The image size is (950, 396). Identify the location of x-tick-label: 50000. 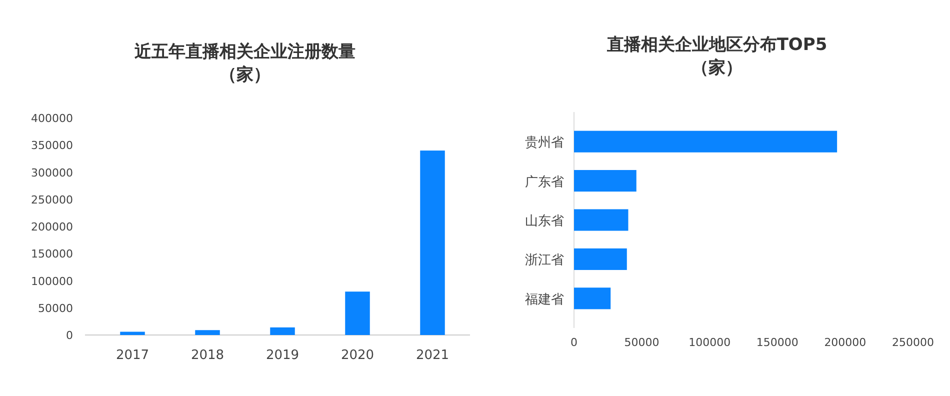
(642, 342).